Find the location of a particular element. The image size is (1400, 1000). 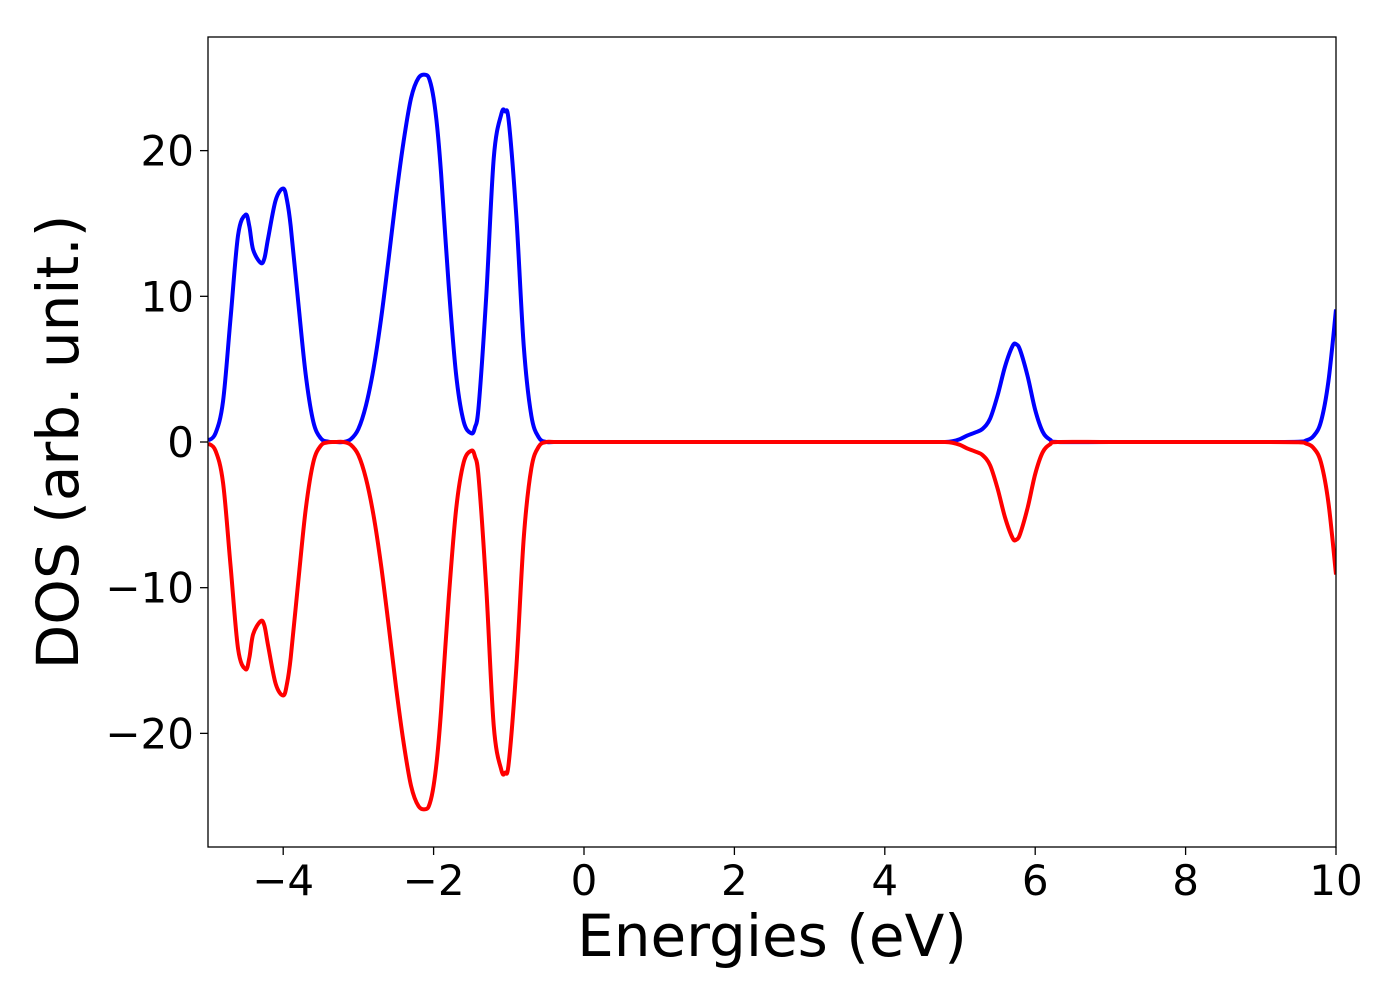

y-axis-label: DOS (arb. unit.) is located at coordinates (58, 442).